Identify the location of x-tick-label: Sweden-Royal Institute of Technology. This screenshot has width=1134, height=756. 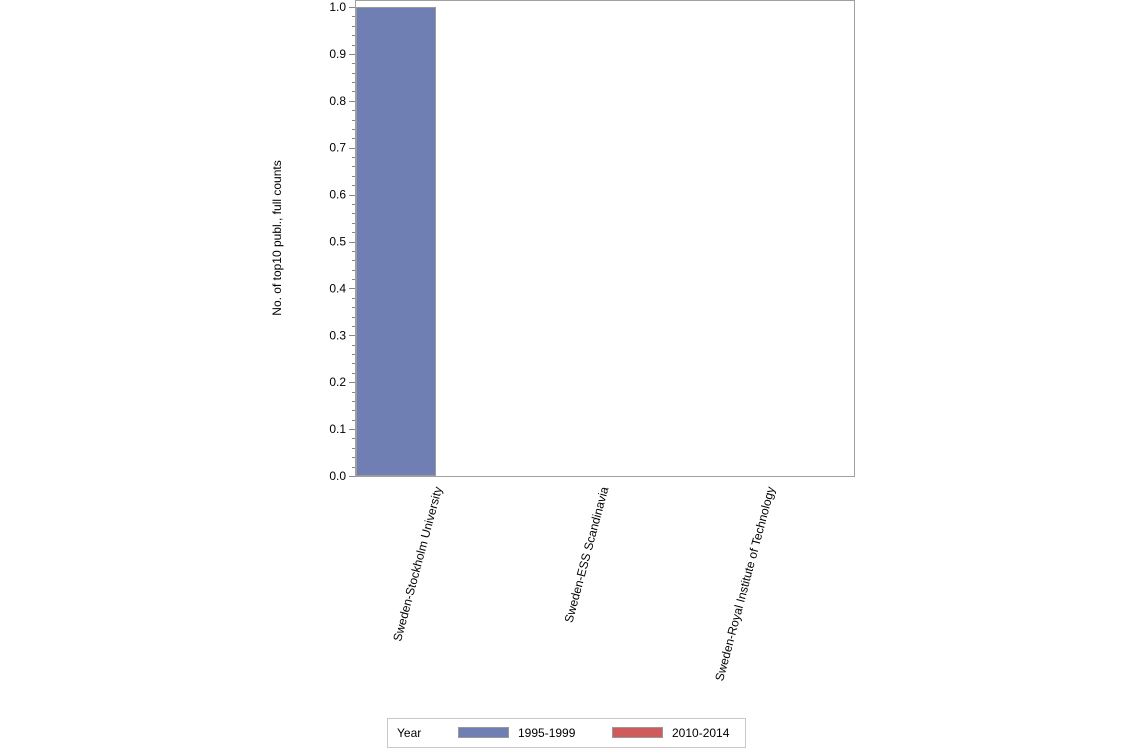
(744, 583).